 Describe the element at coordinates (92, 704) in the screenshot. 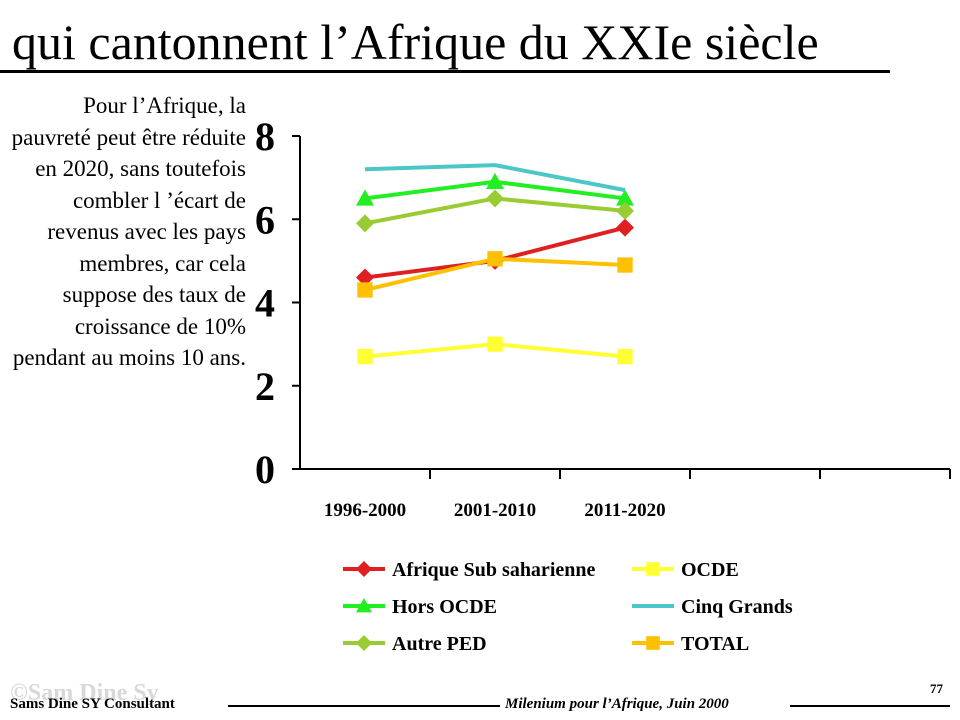

I see `footer-author: Sams Dine SY Consultant` at that location.